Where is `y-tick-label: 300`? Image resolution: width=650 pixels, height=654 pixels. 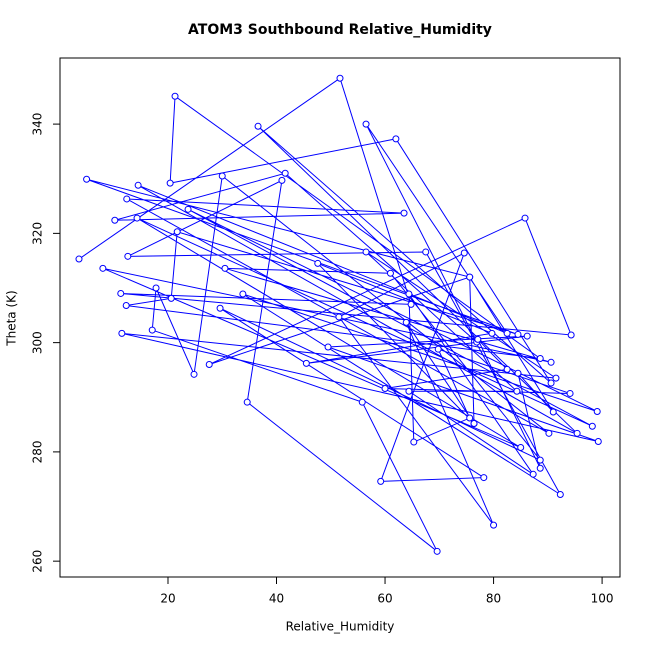
y-tick-label: 300 is located at coordinates (38, 342).